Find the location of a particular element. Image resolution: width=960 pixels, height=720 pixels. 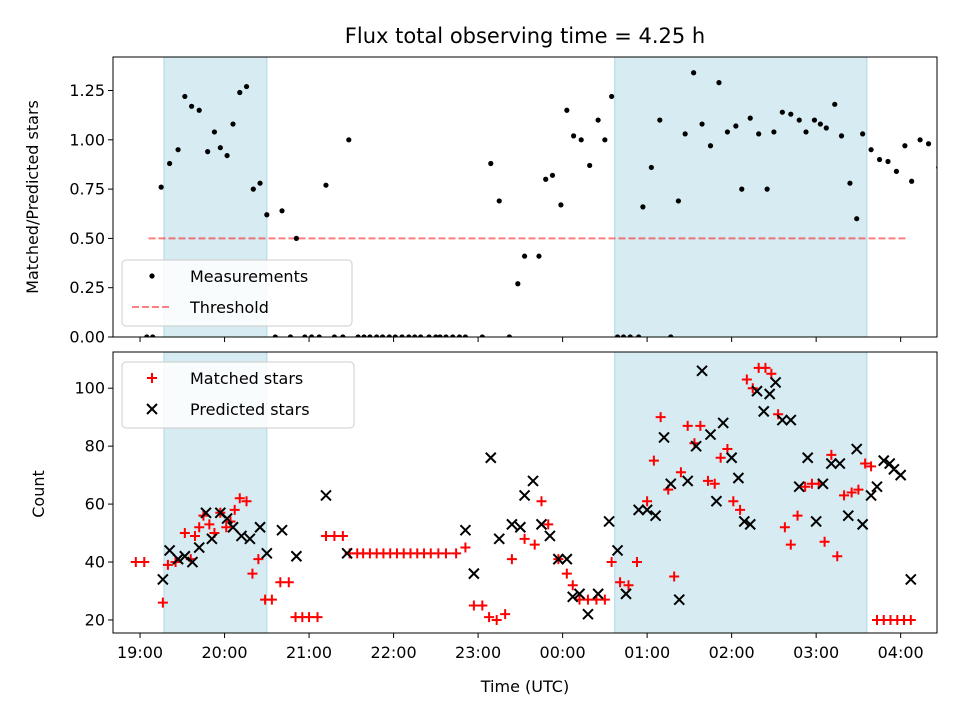

x-axis-label: Time (UTC) is located at coordinates (524, 686).